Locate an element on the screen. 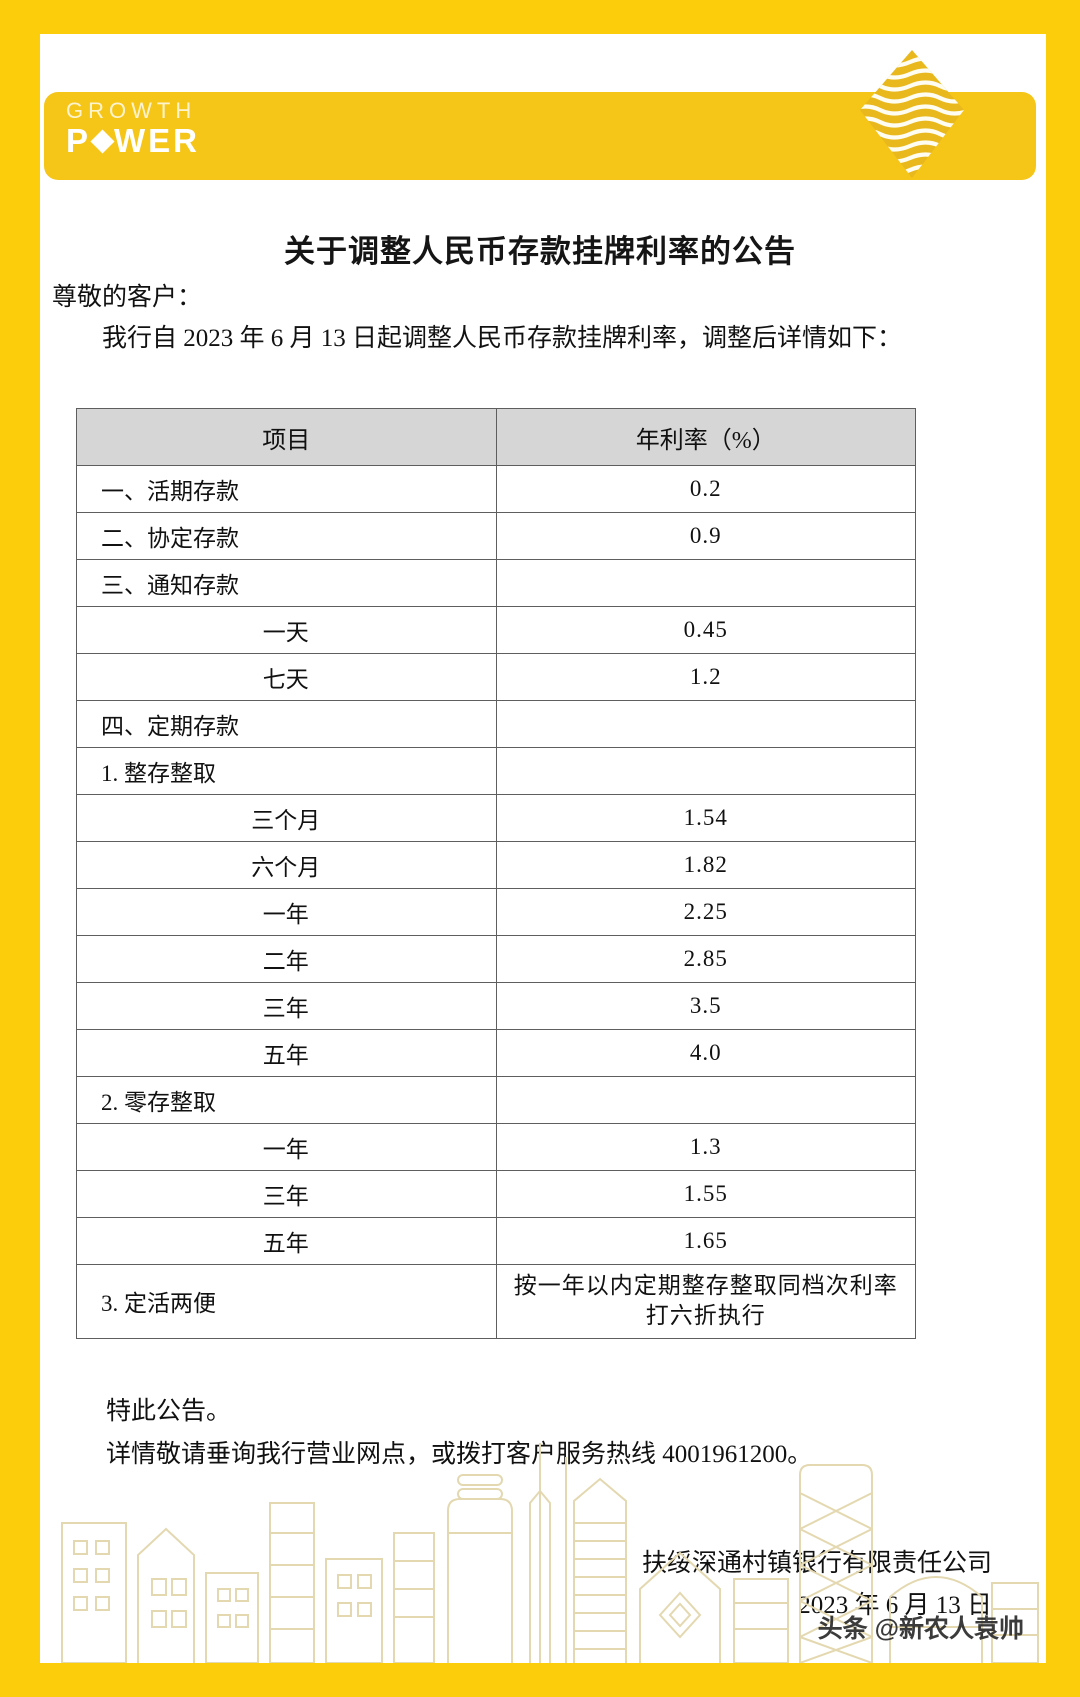 The image size is (1080, 1697). table-row: 一、活期存款 0.2 is located at coordinates (496, 489).